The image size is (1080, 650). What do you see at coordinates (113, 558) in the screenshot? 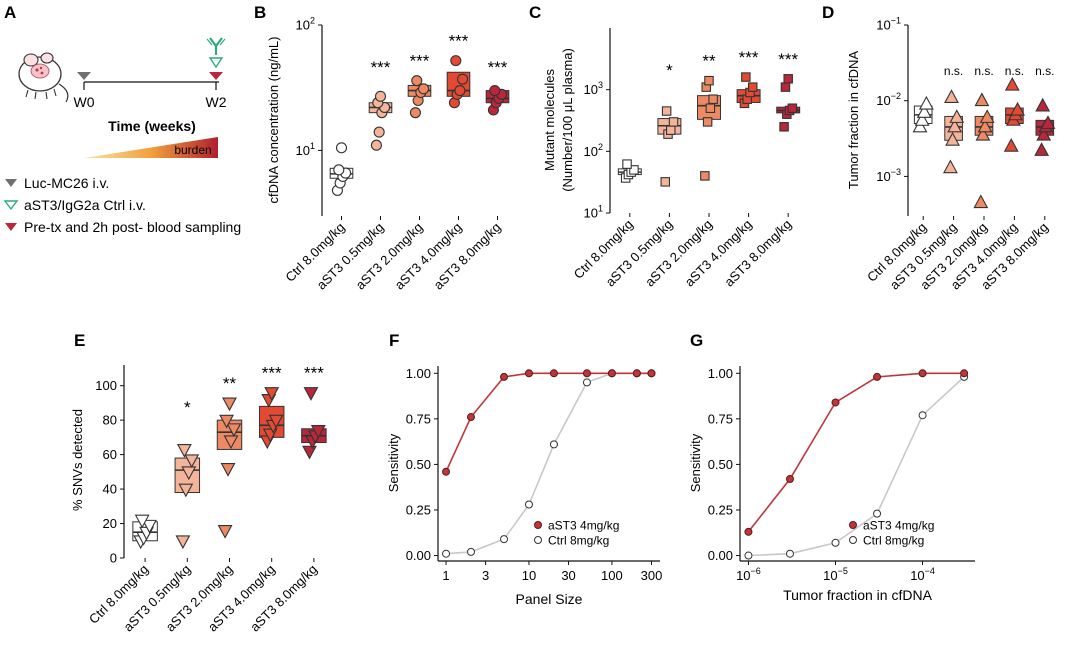
I see `y-tick-label: 0` at bounding box center [113, 558].